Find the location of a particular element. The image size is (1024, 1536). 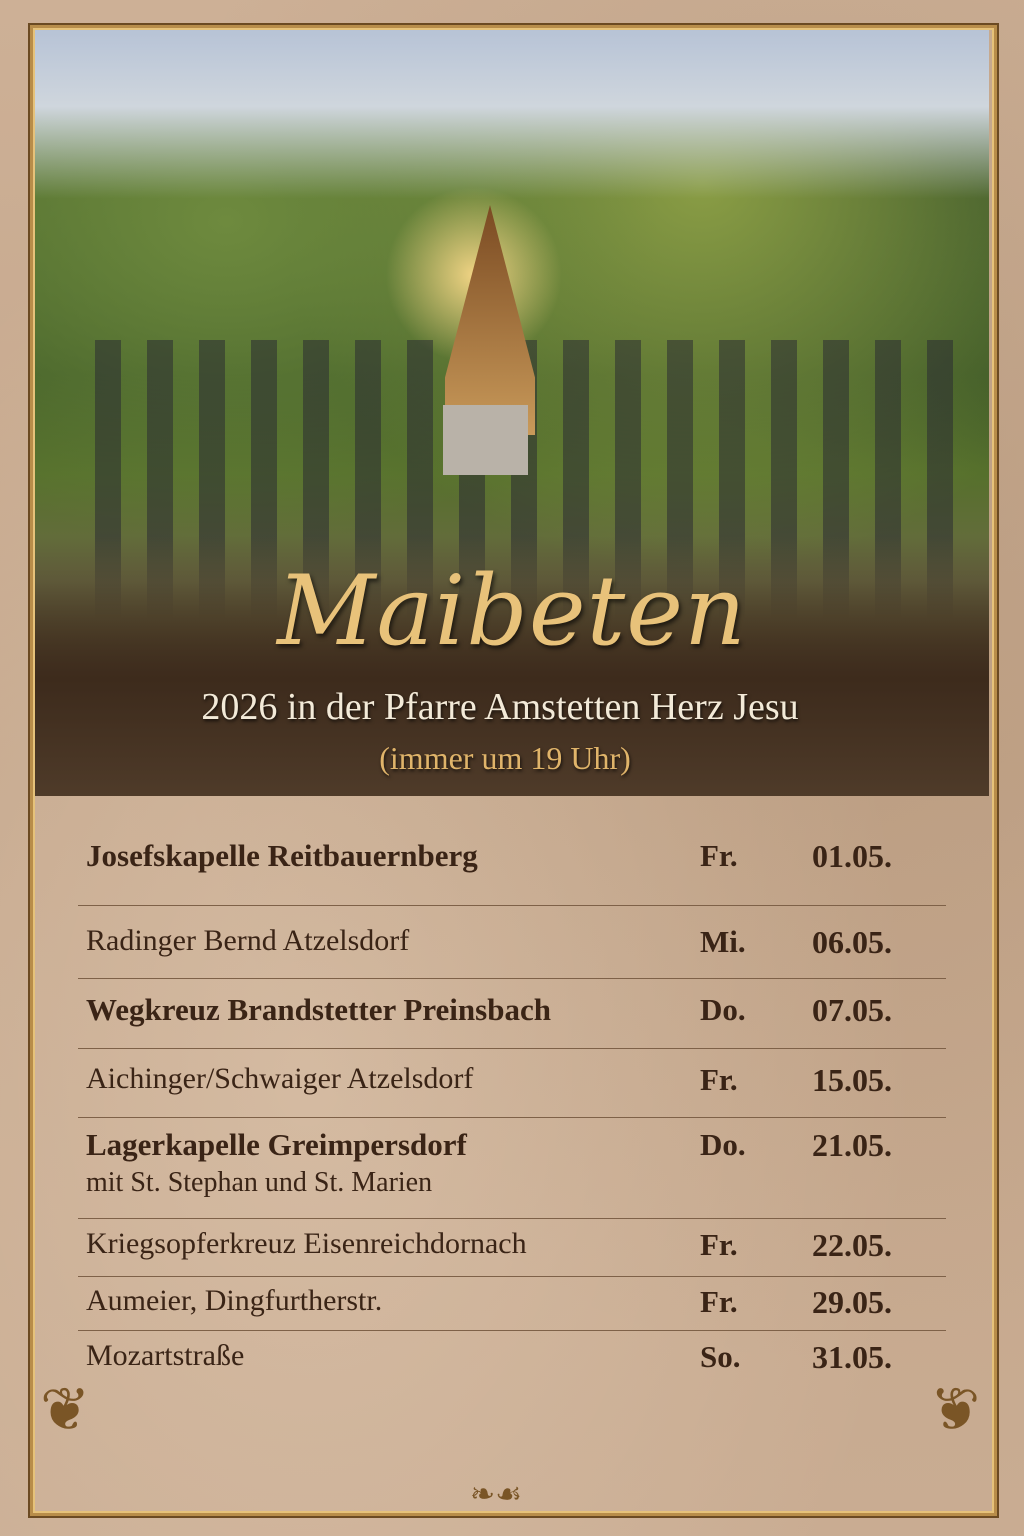

date: 07.05. is located at coordinates (852, 1010).